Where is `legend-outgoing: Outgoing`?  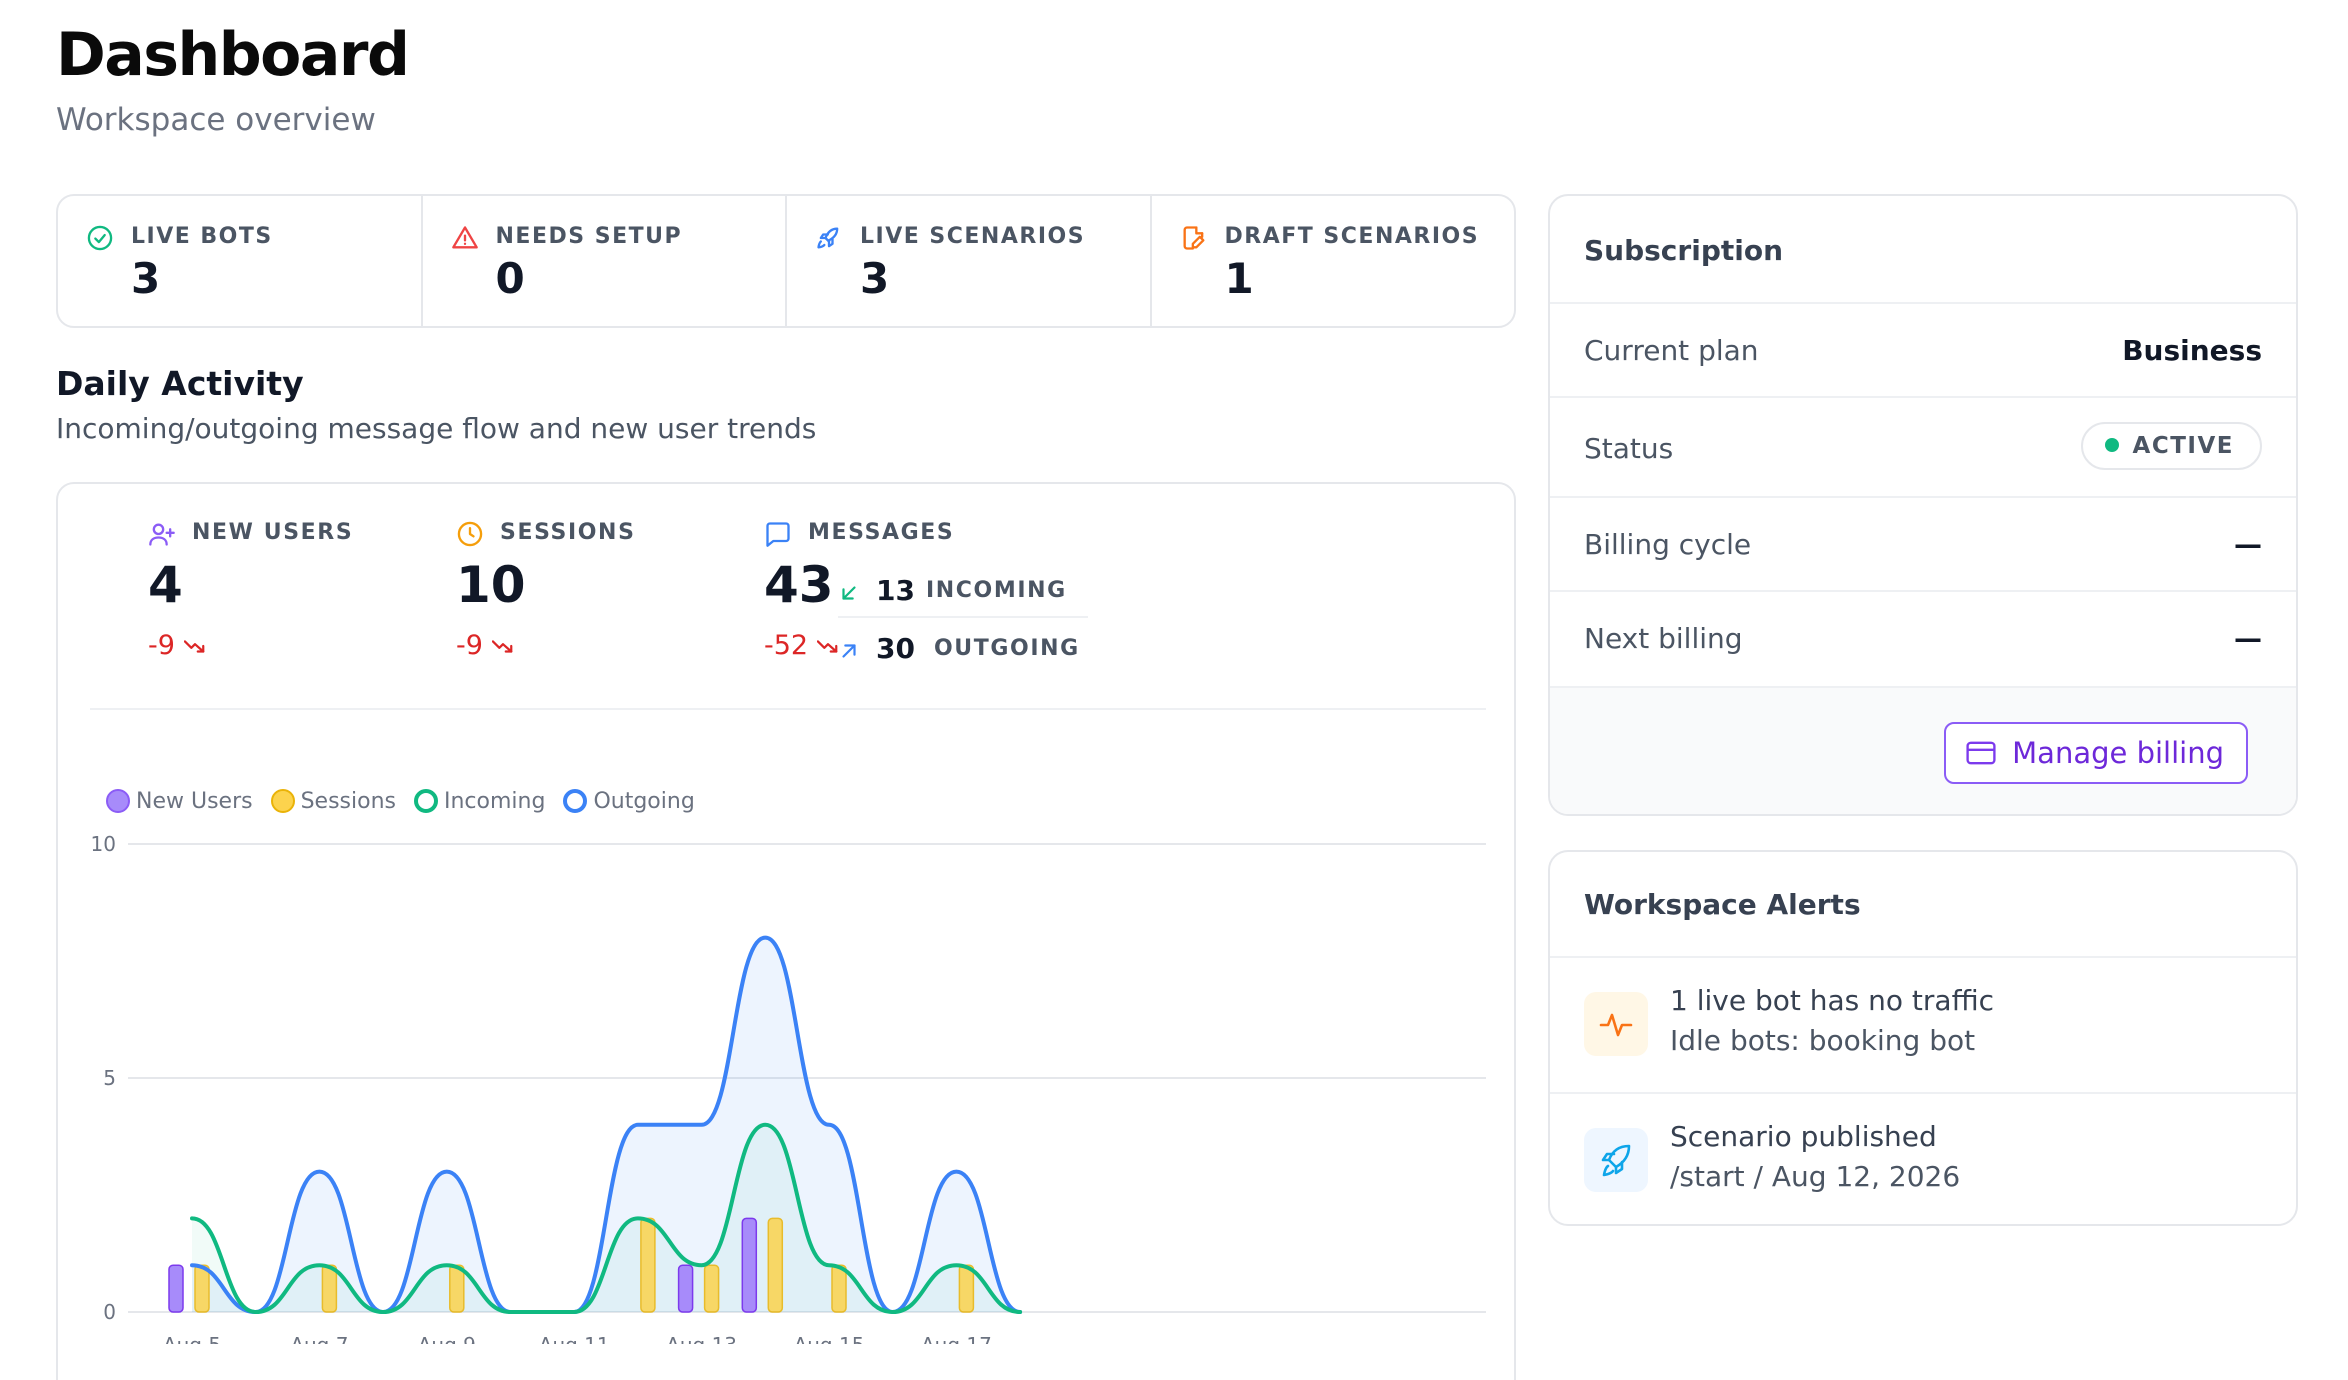 legend-outgoing: Outgoing is located at coordinates (629, 801).